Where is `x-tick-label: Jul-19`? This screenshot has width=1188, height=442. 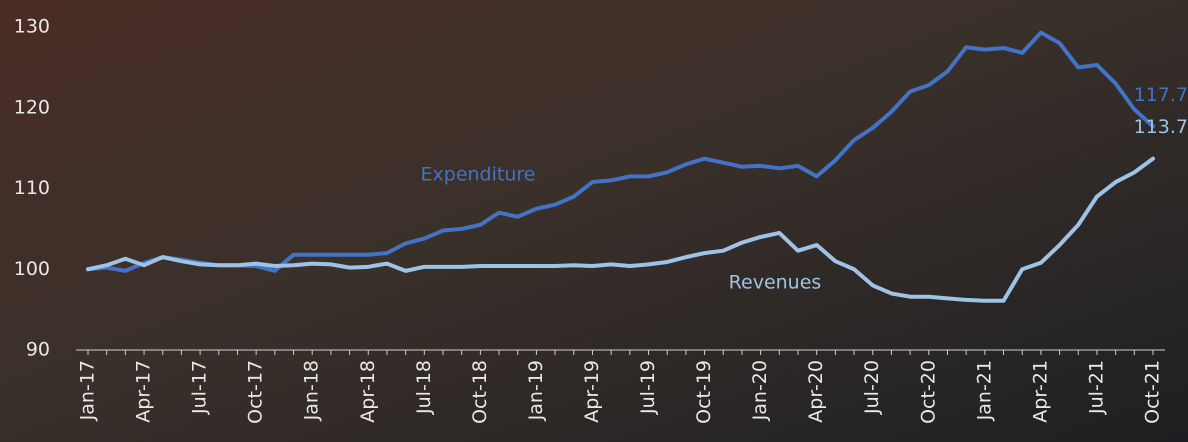
x-tick-label: Jul-19 is located at coordinates (648, 387).